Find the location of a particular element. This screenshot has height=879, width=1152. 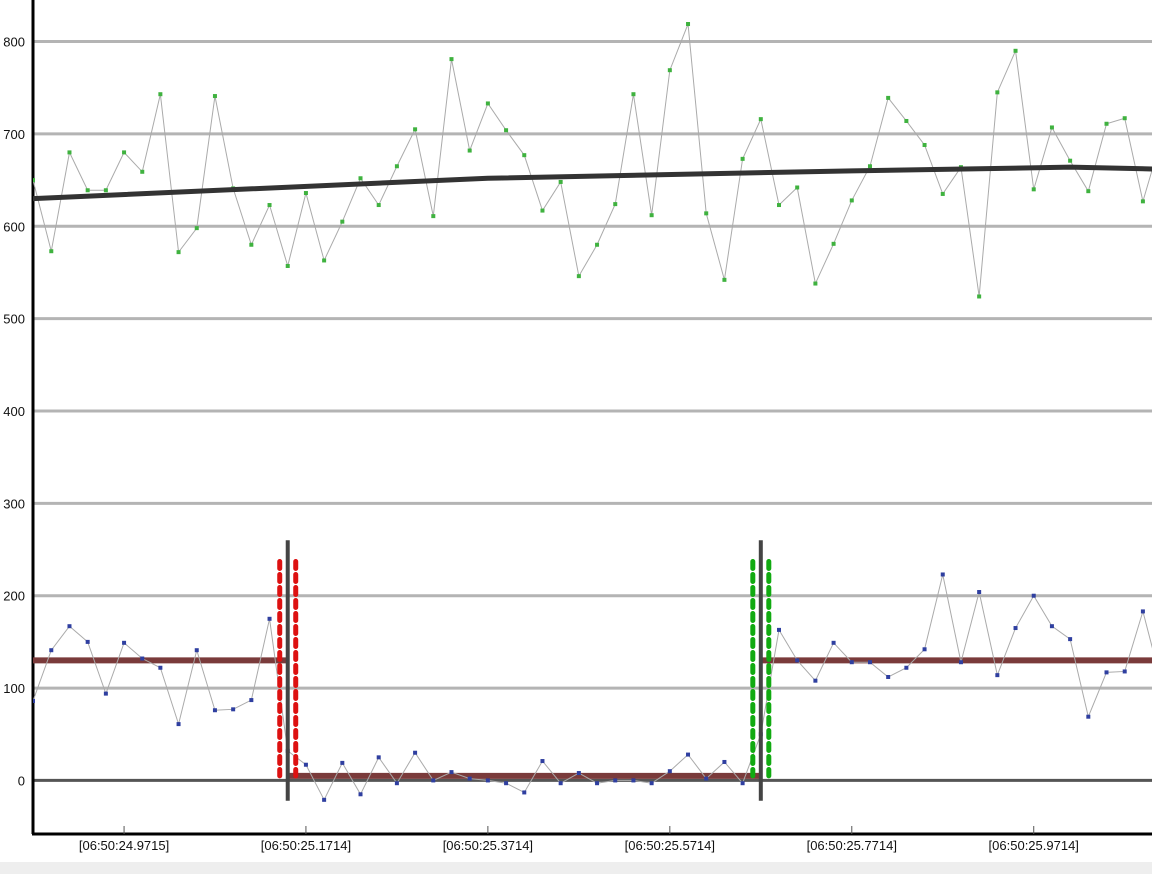

y-tick-label: 400 is located at coordinates (14, 411).